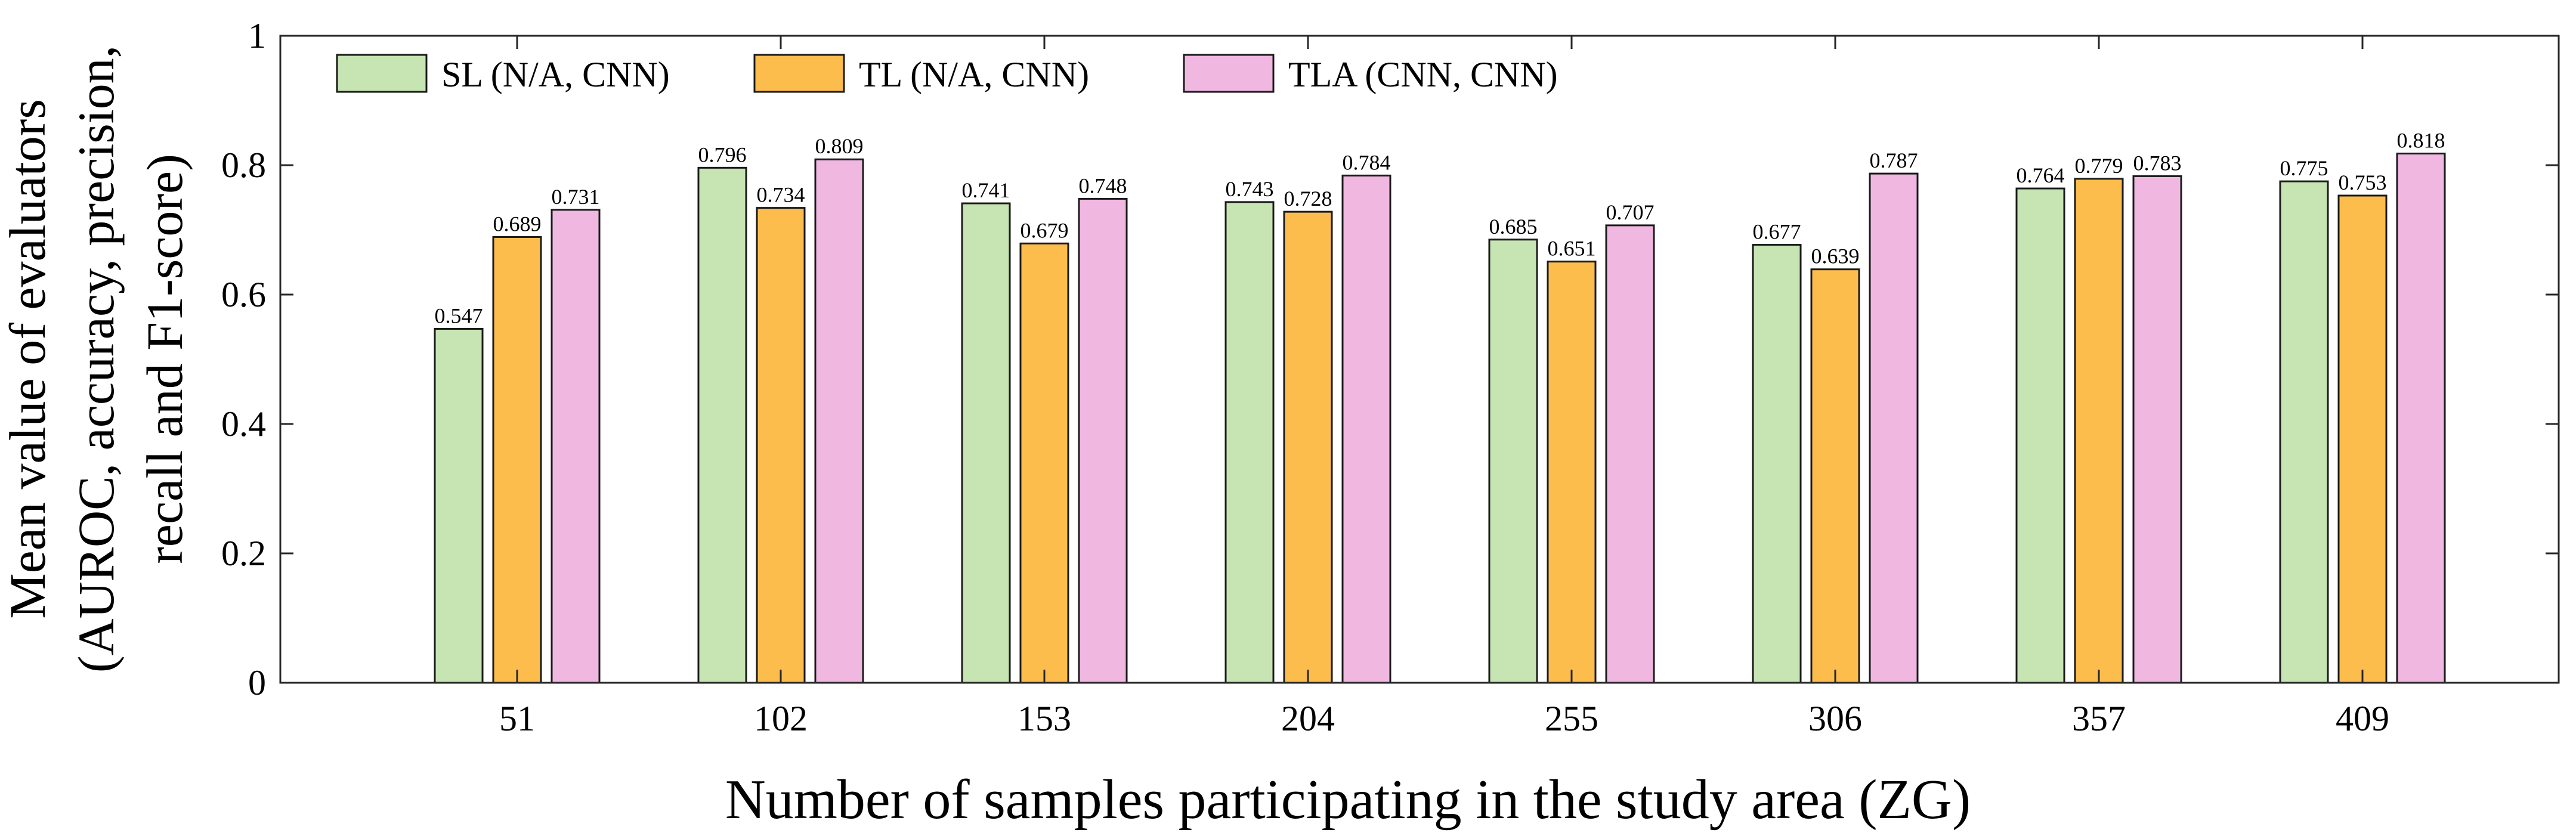 The height and width of the screenshot is (839, 2576). I want to click on data-label-series-1-cat-6: 0.779, so click(2099, 166).